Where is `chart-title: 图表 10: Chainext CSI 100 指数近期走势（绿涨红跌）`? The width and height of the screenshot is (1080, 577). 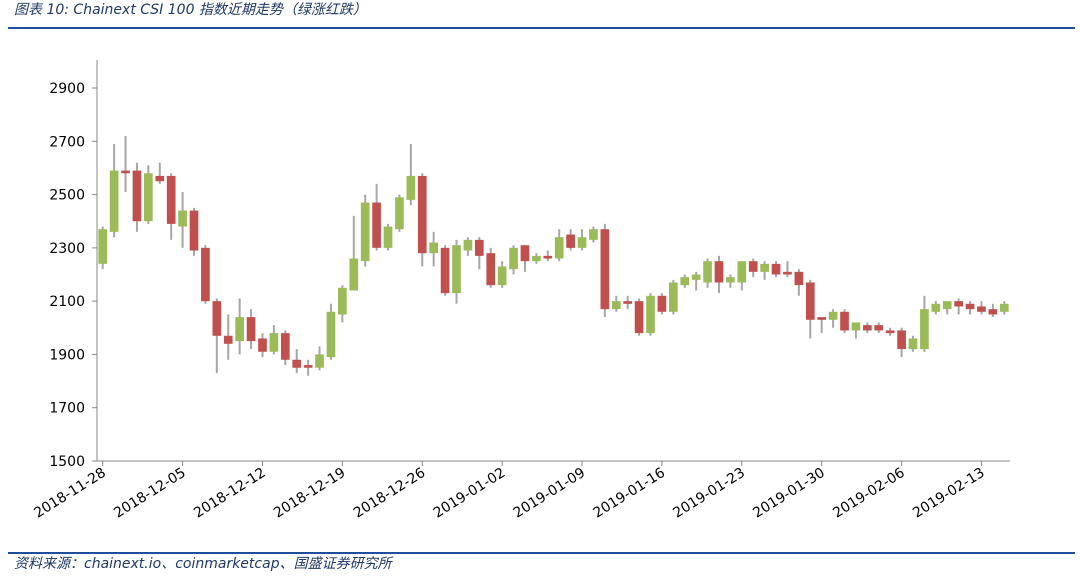
chart-title: 图表 10: Chainext CSI 100 指数近期走势（绿涨红跌） is located at coordinates (190, 10).